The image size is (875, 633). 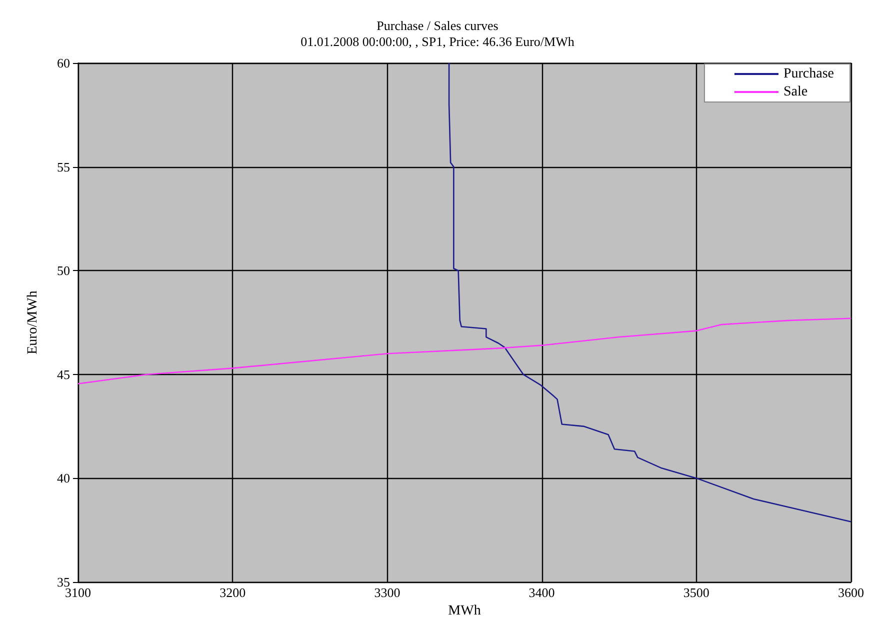 I want to click on y-tick-label: 35, so click(x=63, y=582).